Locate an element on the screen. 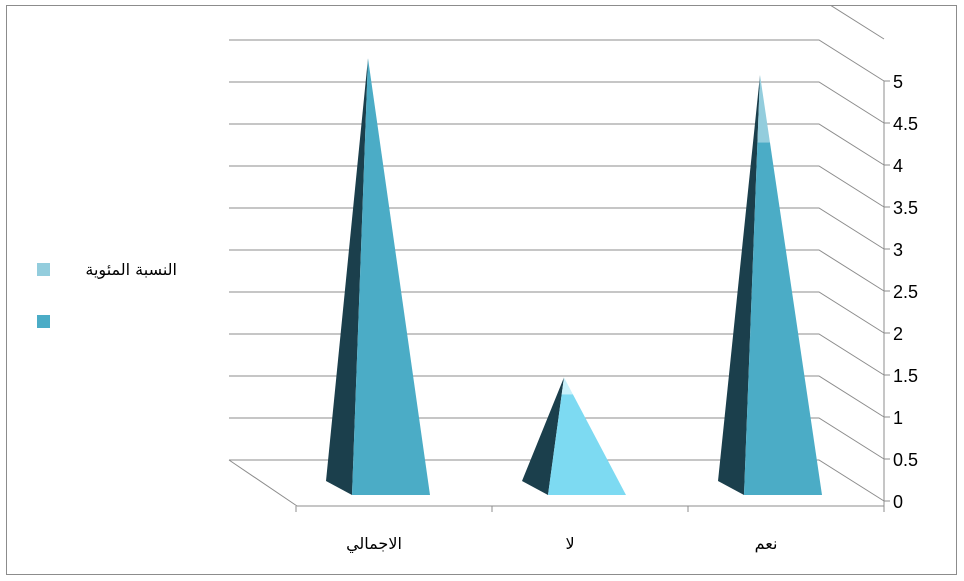 This screenshot has width=964, height=581. y-tick-label: 4.5 is located at coordinates (905, 124).